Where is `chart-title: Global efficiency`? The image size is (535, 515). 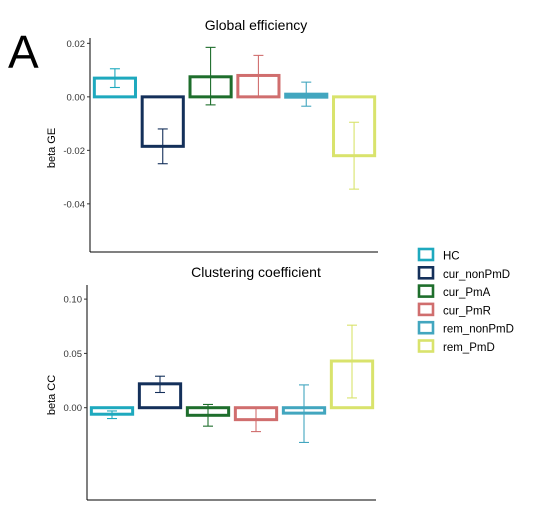 chart-title: Global efficiency is located at coordinates (256, 25).